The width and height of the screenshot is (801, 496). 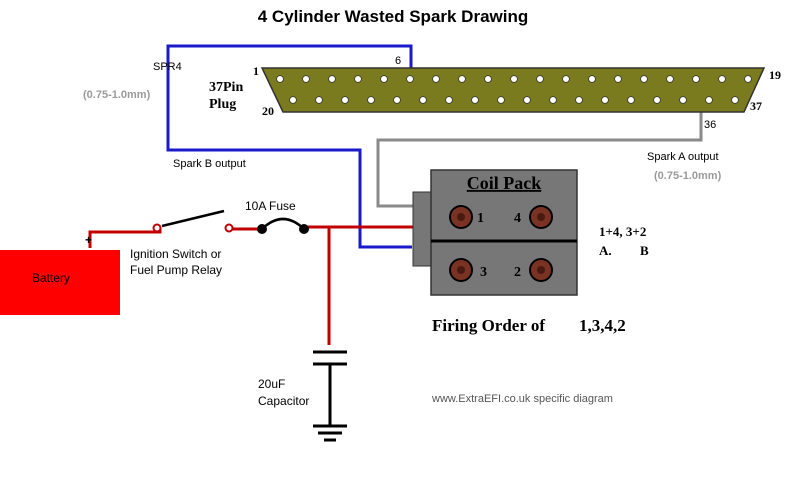 What do you see at coordinates (495, 232) in the screenshot?
I see `coil-pack` at bounding box center [495, 232].